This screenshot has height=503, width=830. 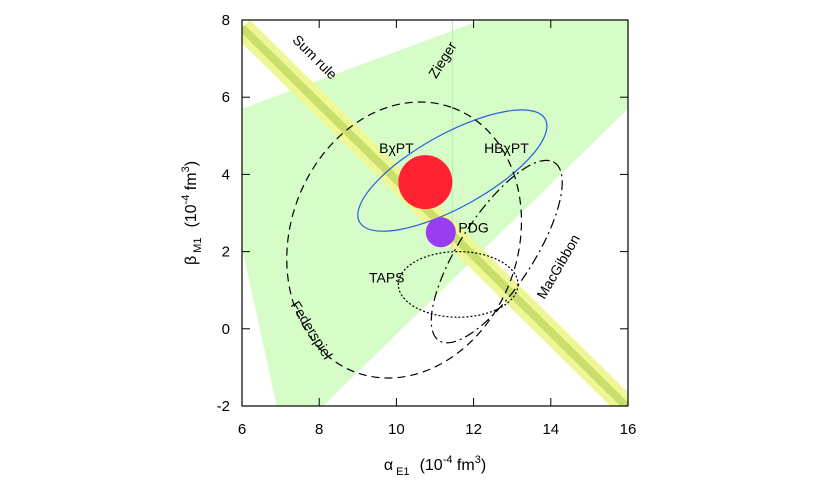 I want to click on y-axis-label-units_pre: (10, so click(x=191, y=215).